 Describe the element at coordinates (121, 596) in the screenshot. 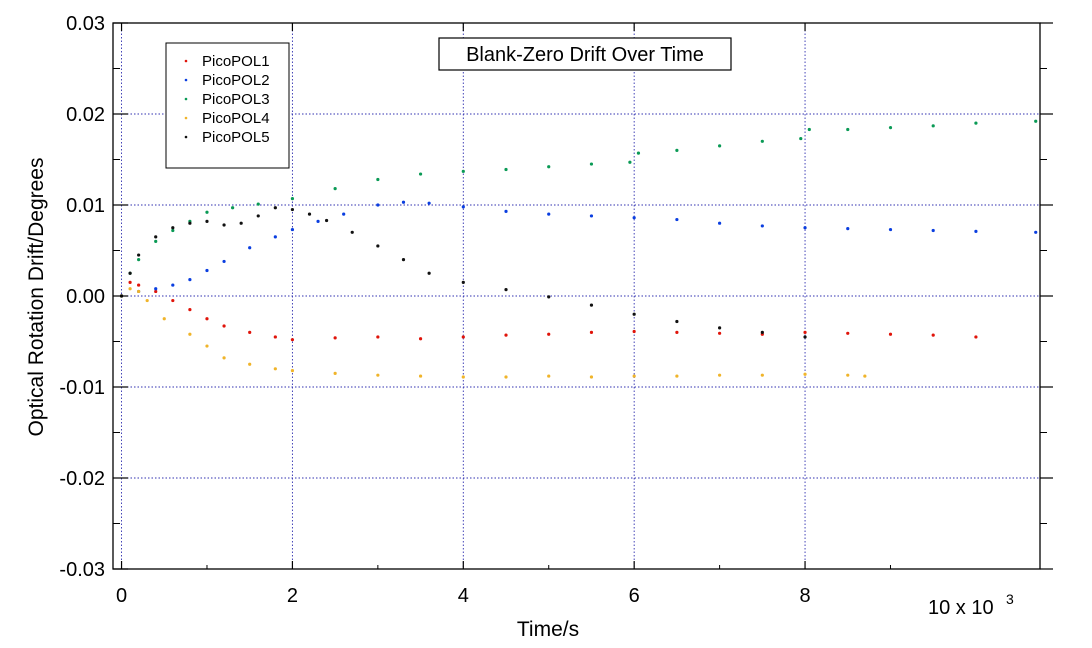

I see `x-tick-label: 0` at that location.